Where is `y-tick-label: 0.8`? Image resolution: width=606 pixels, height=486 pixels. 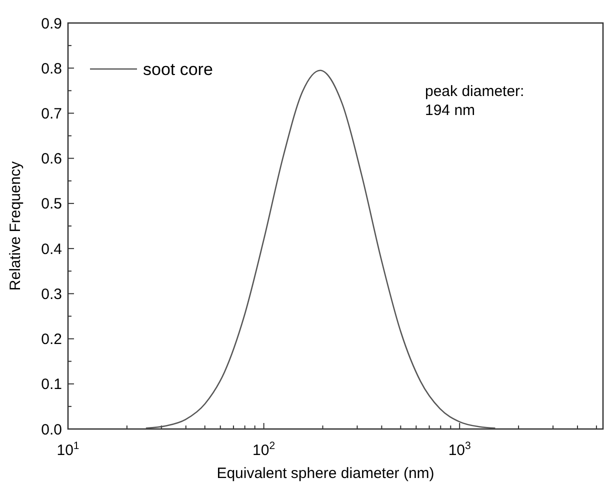 y-tick-label: 0.8 is located at coordinates (51, 69).